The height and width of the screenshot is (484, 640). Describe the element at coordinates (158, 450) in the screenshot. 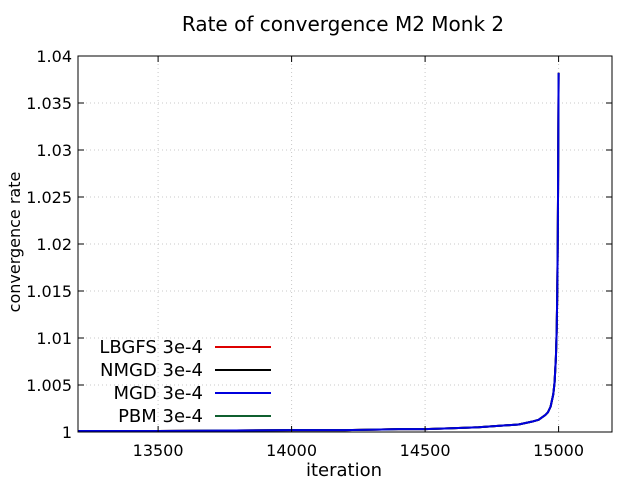

I see `x-tick-label: 13500` at that location.